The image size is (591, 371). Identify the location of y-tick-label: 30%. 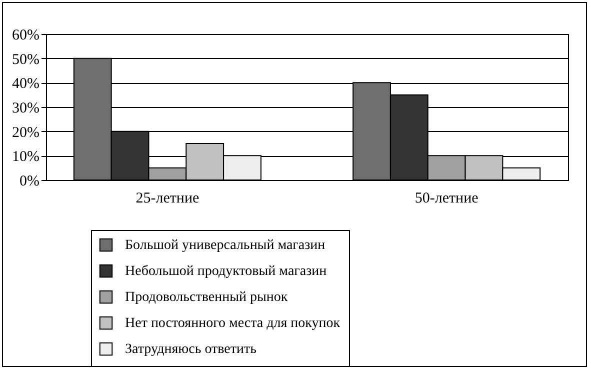
(26, 108).